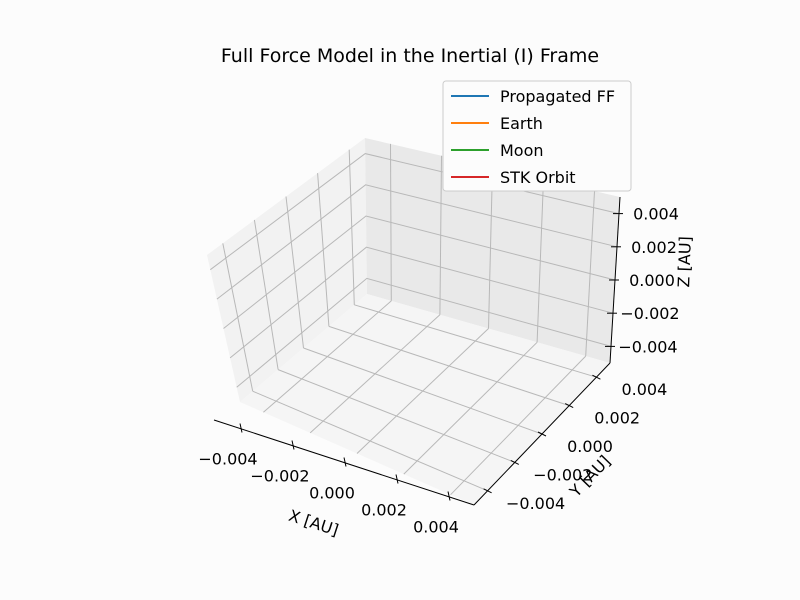 Image resolution: width=800 pixels, height=600 pixels. I want to click on y-tick-label-1: −0.002, so click(562, 474).